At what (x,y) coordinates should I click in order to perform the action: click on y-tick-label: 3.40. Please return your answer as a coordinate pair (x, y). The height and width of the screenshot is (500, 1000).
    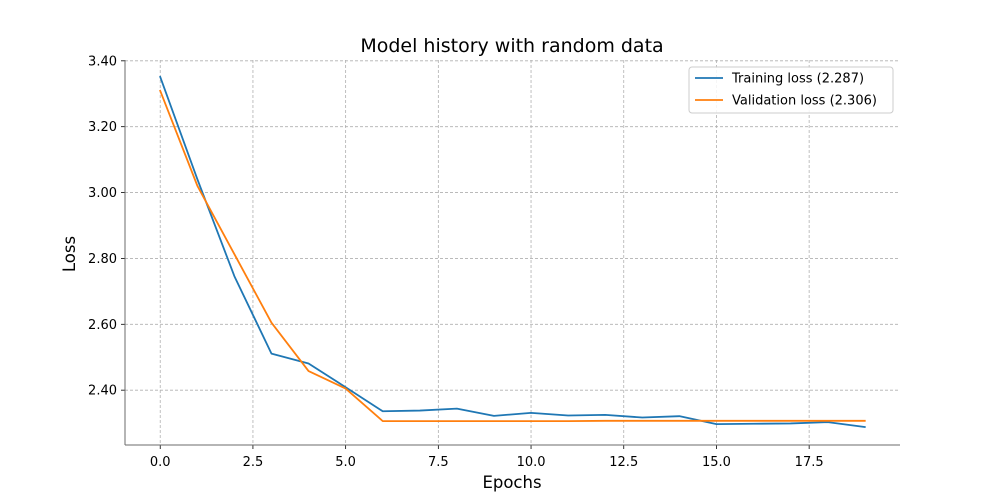
    Looking at the image, I should click on (102, 61).